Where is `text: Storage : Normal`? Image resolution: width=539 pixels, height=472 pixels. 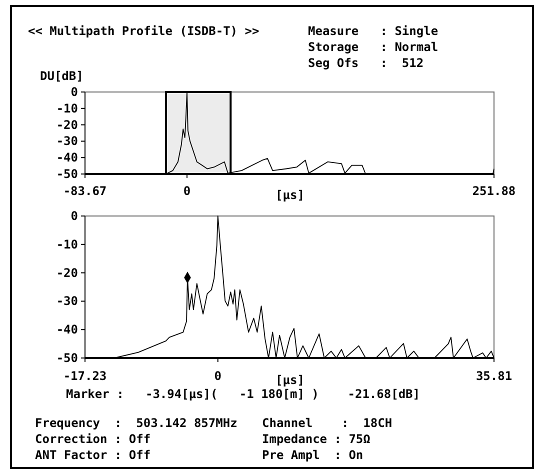
text: Storage : Normal is located at coordinates (373, 47).